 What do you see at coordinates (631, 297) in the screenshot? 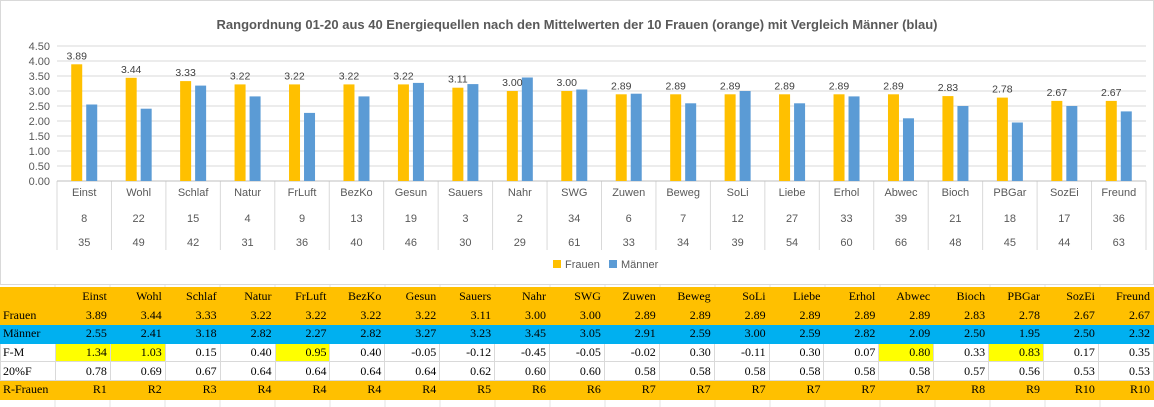
I see `table-header-cell: Zuwen` at bounding box center [631, 297].